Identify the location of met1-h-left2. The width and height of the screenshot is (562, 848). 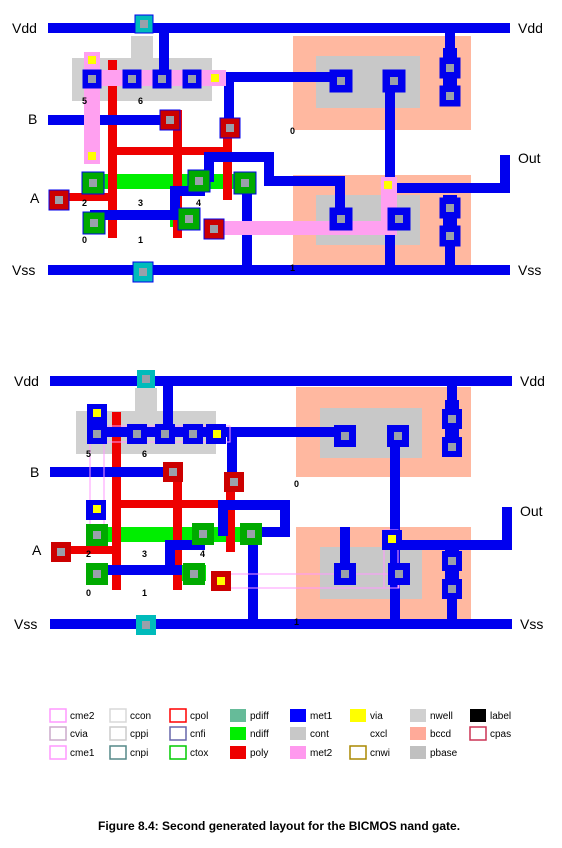
(175, 205).